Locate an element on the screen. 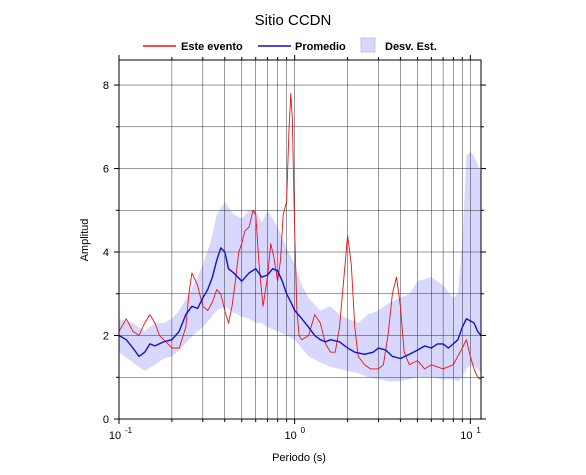 Image resolution: width=586 pixels, height=475 pixels. legend: Este evento Promedio Desv. Est. is located at coordinates (290, 45).